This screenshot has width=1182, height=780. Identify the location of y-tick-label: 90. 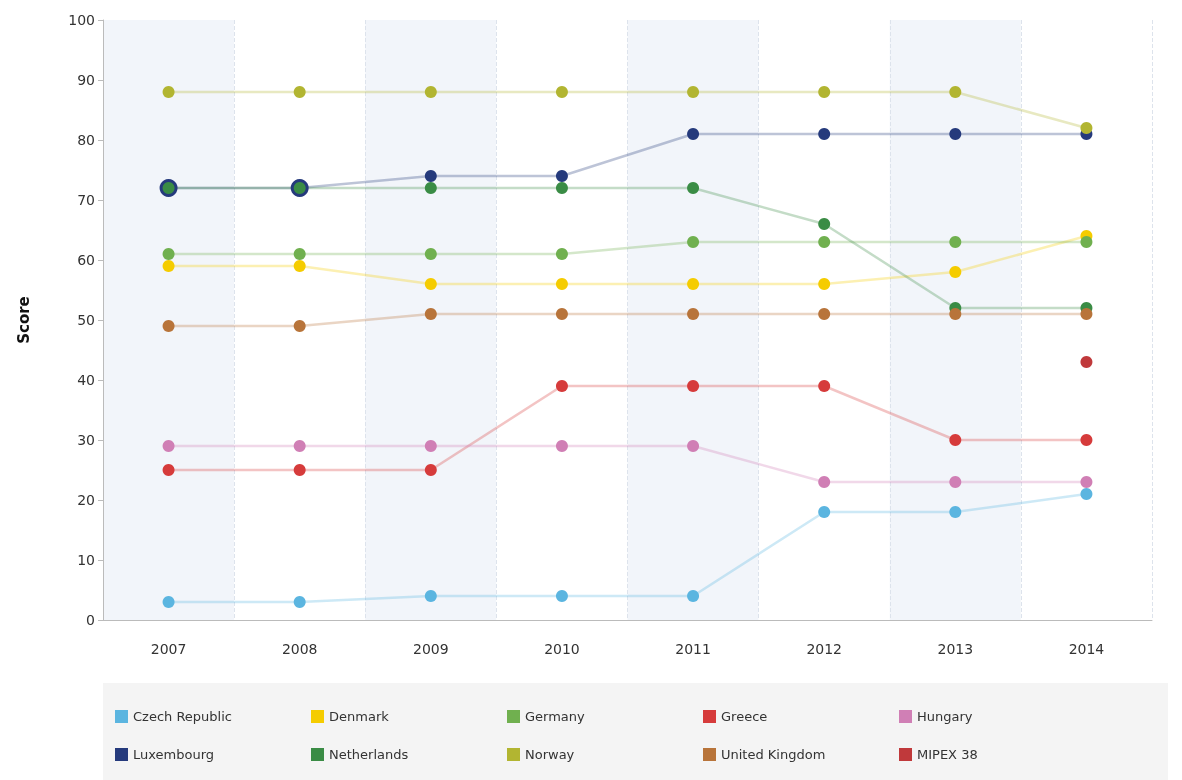
(86, 80).